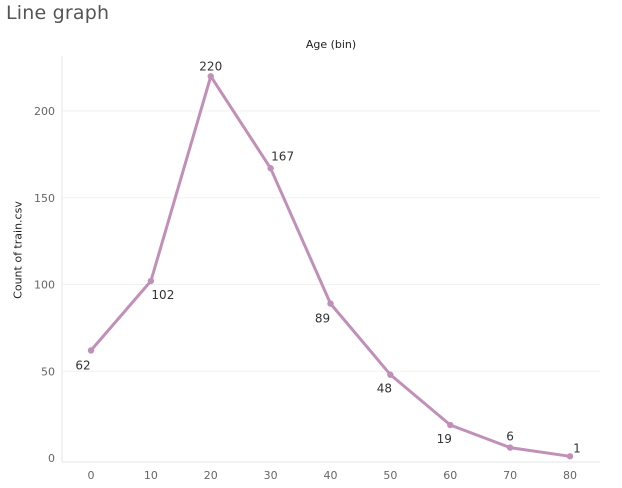  What do you see at coordinates (211, 475) in the screenshot?
I see `x-tick-label: 20` at bounding box center [211, 475].